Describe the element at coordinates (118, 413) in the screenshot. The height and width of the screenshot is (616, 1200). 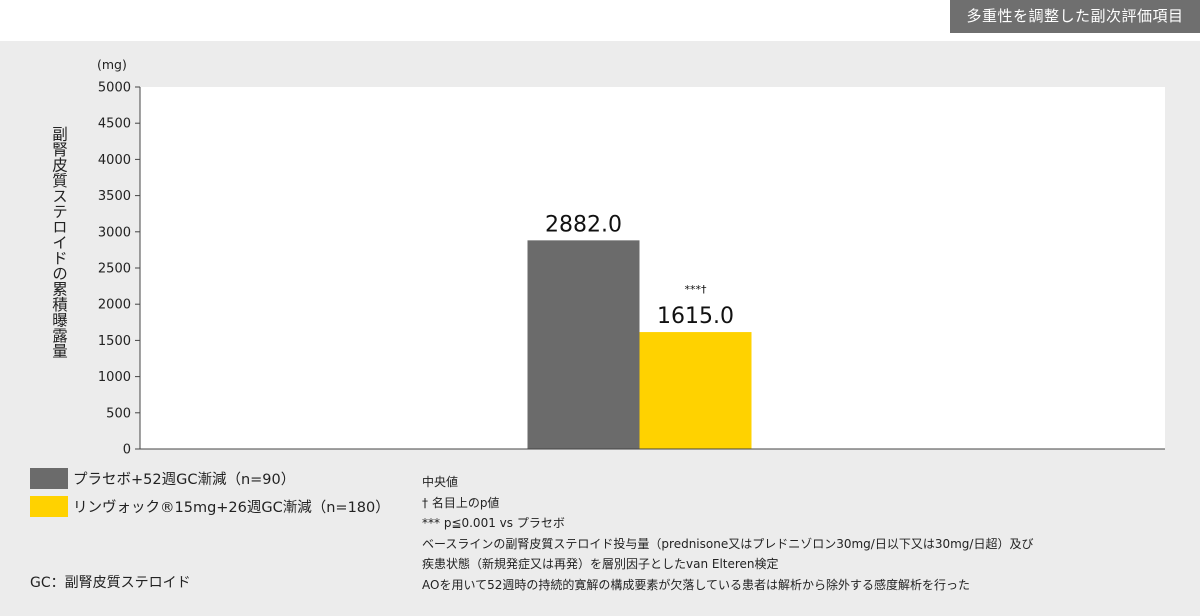
I see `y-tick-label: 500` at that location.